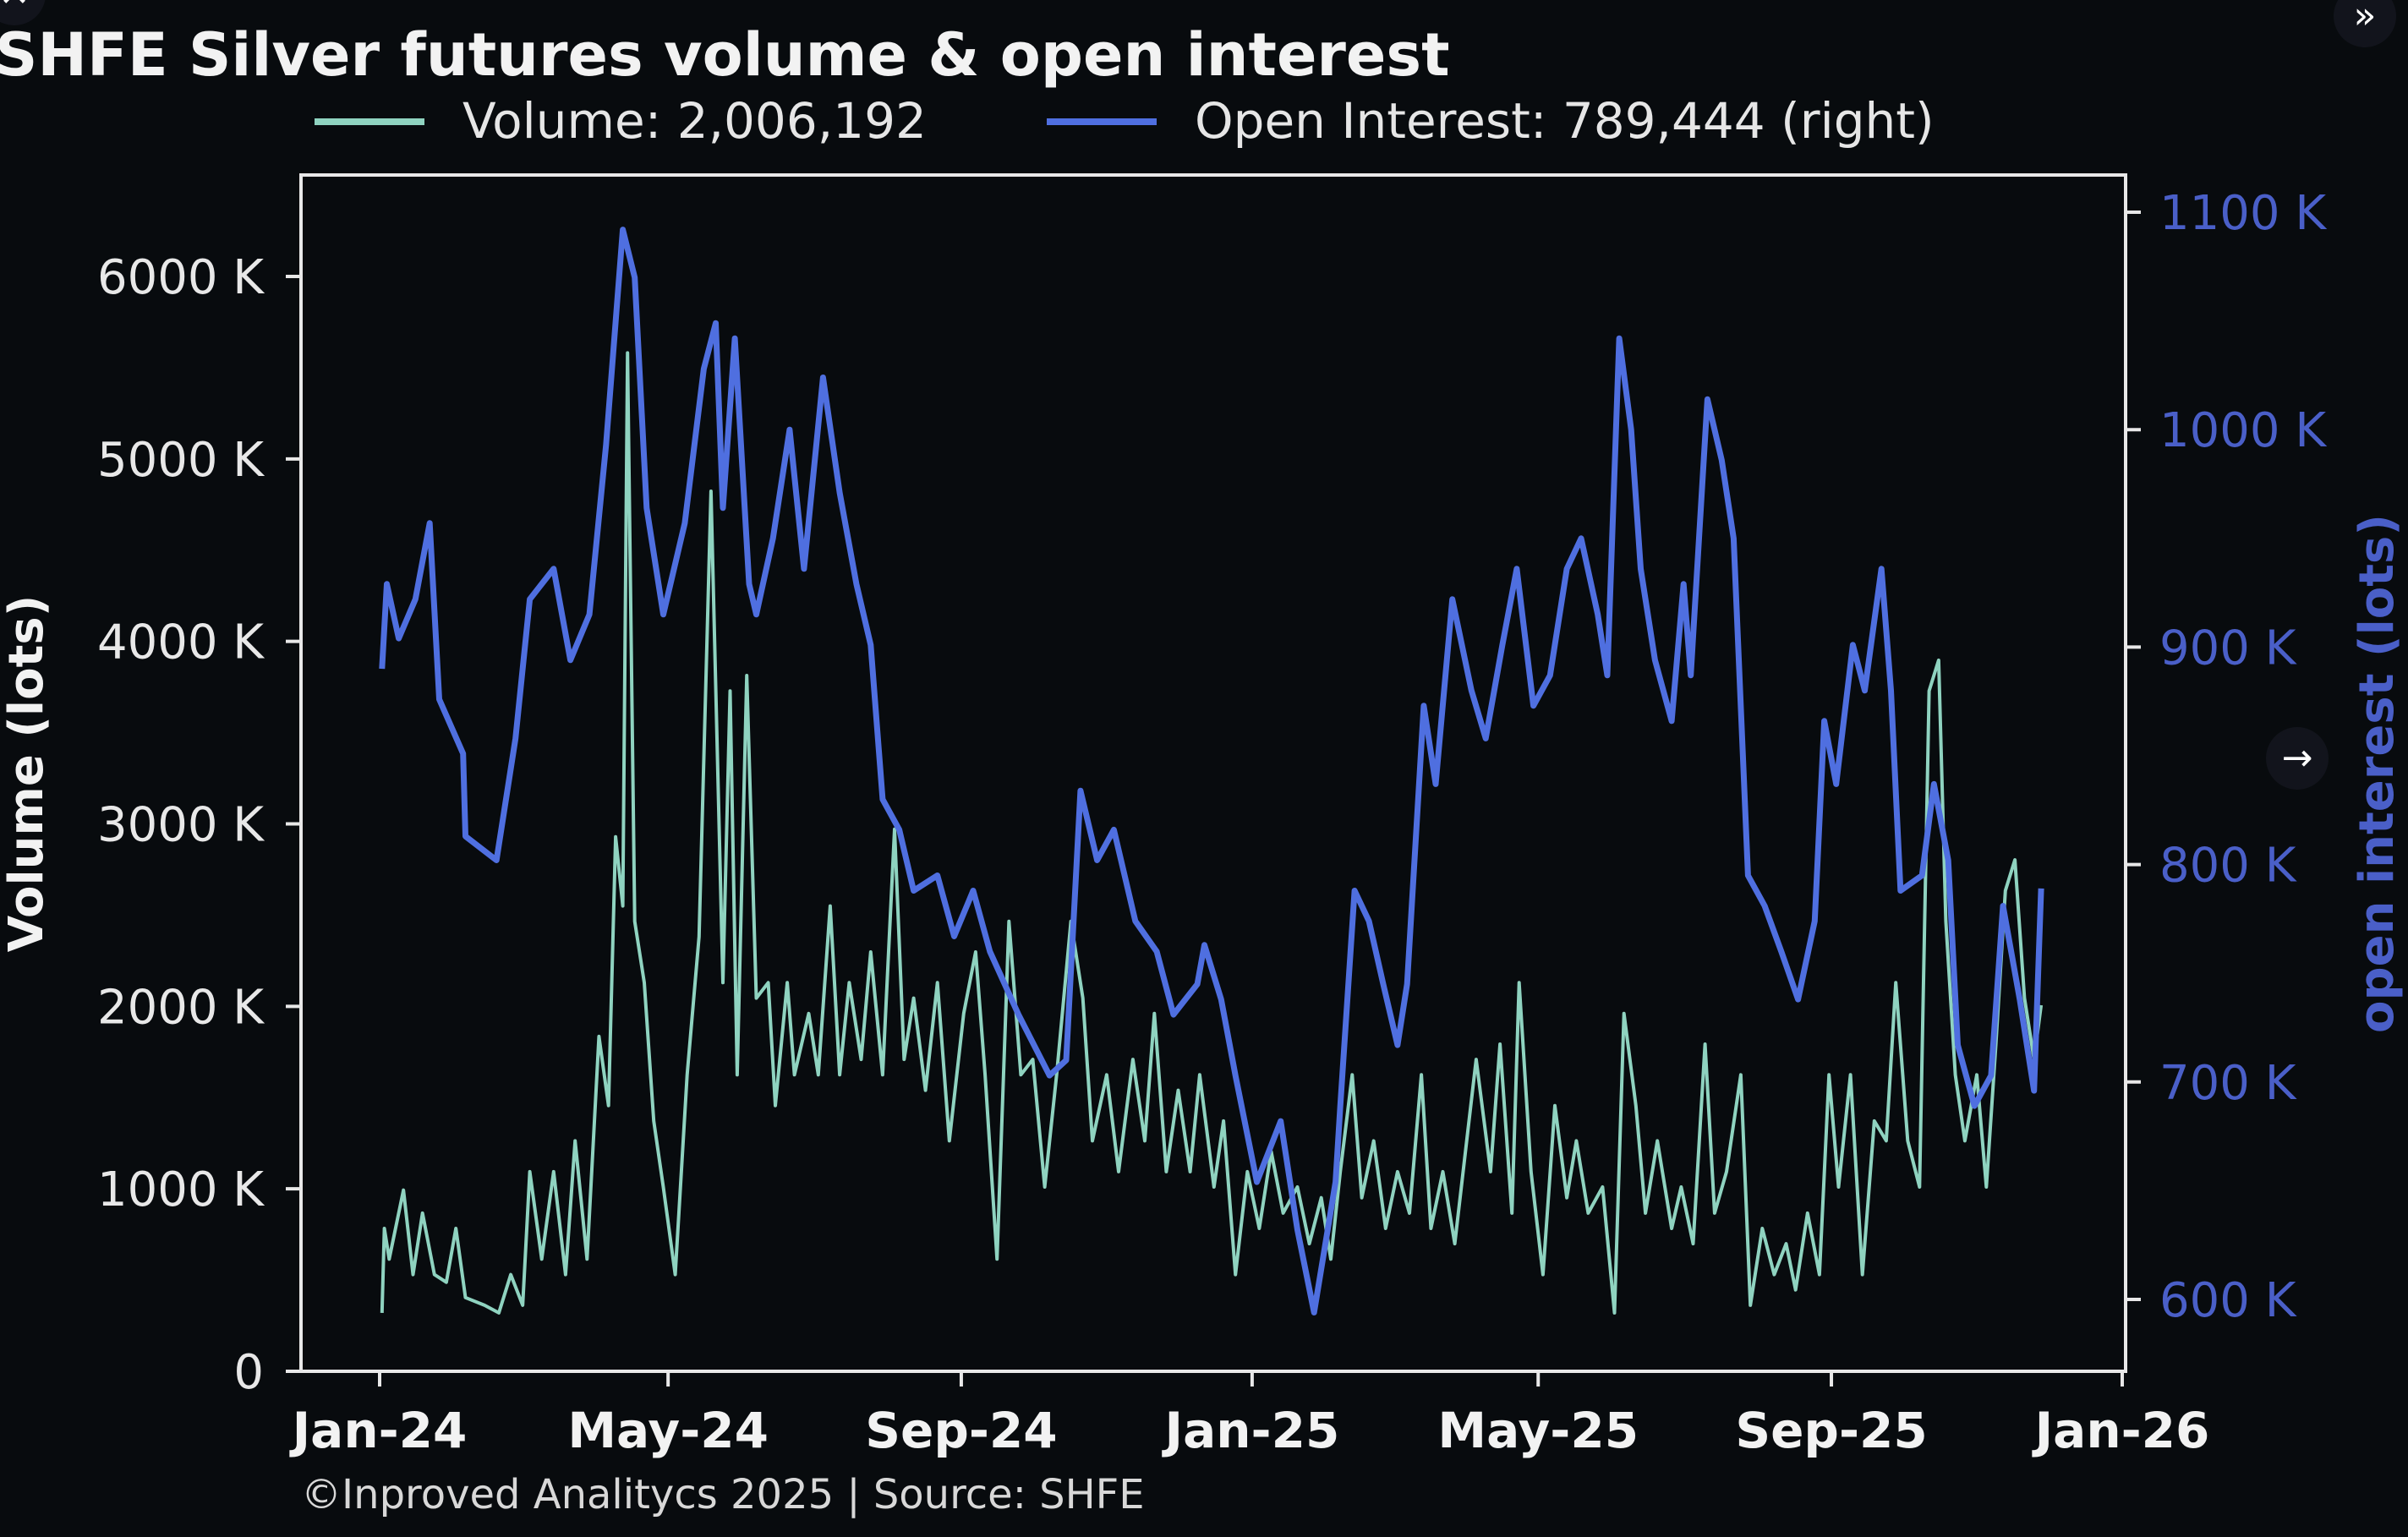 This screenshot has width=2408, height=1537. Describe the element at coordinates (27, 774) in the screenshot. I see `y-left-axis-label: Volume (lots)` at that location.